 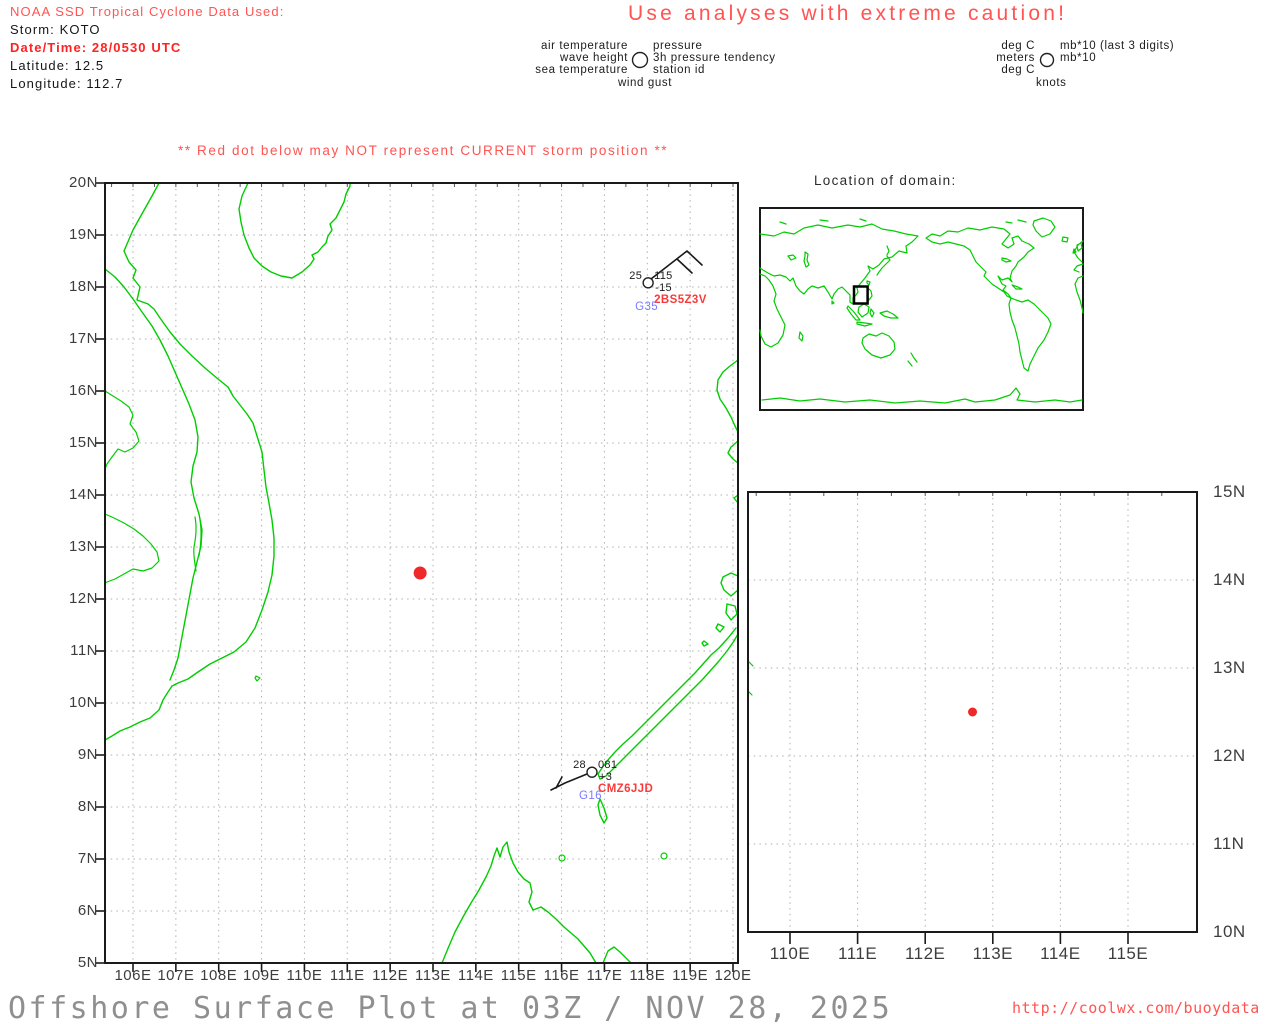 I want to click on storm-position-dots, so click(x=695, y=641).